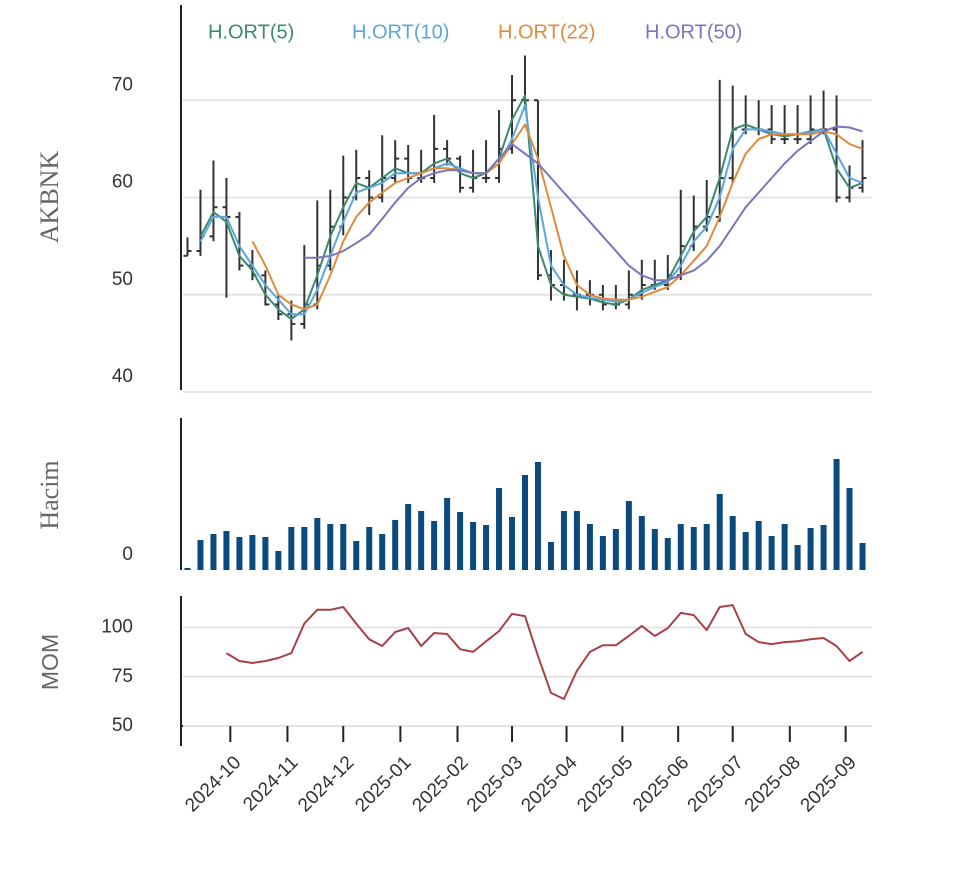 The width and height of the screenshot is (960, 895). I want to click on y-axis-title: AKBNK, so click(49, 197).